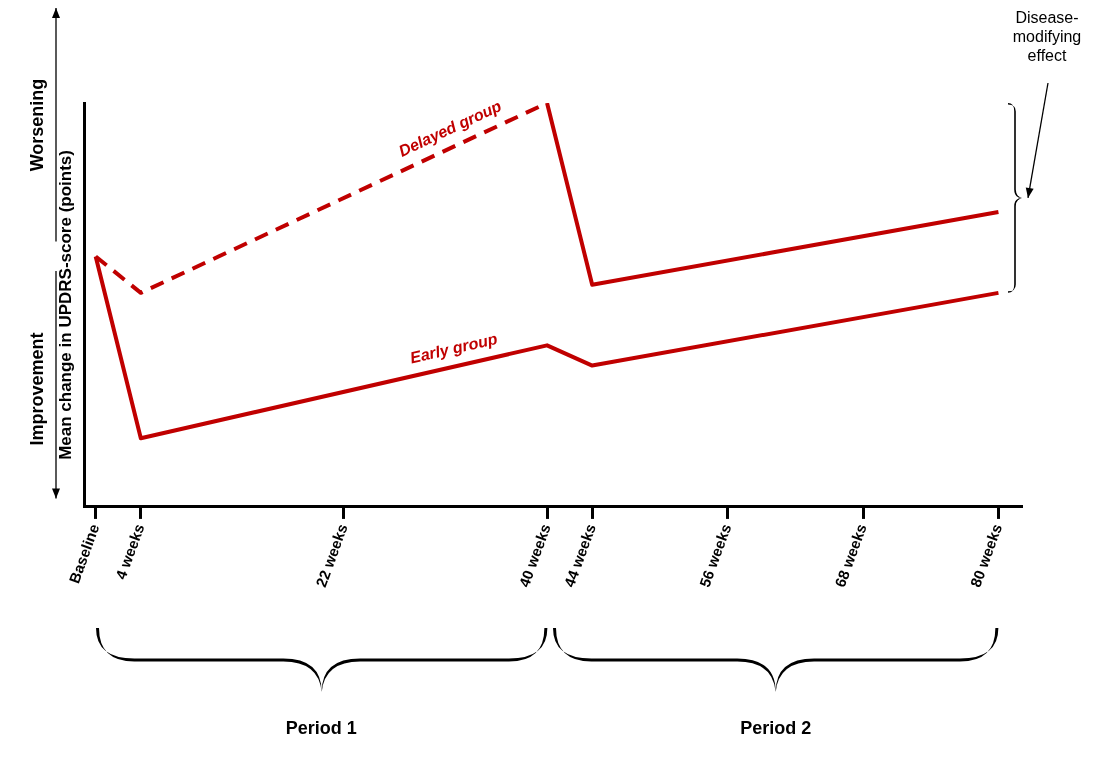 The image size is (1104, 778). Describe the element at coordinates (321, 728) in the screenshot. I see `text: Period 1` at that location.